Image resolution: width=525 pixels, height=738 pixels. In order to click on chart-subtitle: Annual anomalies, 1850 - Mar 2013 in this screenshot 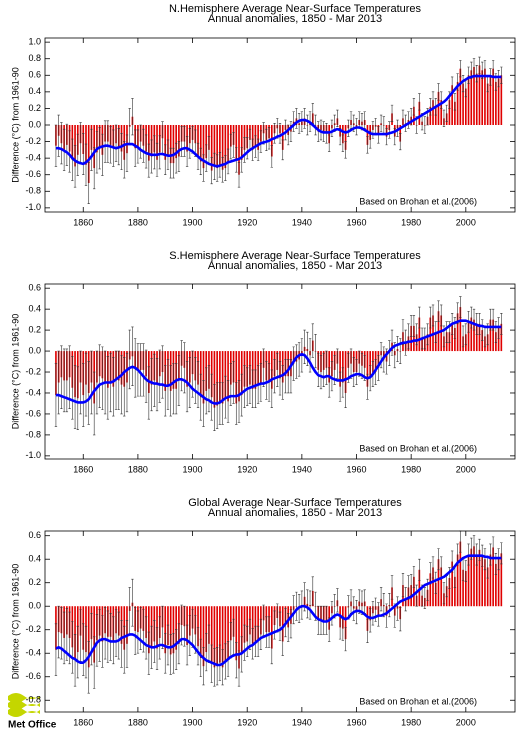, I will do `click(295, 266)`.